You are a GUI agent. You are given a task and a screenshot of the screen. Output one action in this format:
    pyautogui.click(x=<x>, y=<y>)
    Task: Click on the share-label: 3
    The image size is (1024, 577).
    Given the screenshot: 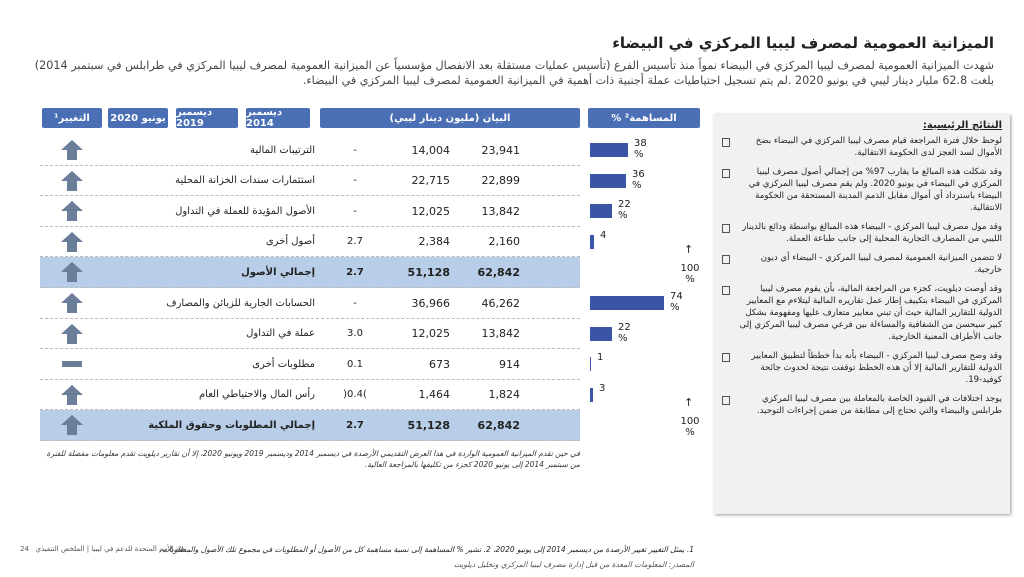 What is the action you would take?
    pyautogui.click(x=602, y=388)
    